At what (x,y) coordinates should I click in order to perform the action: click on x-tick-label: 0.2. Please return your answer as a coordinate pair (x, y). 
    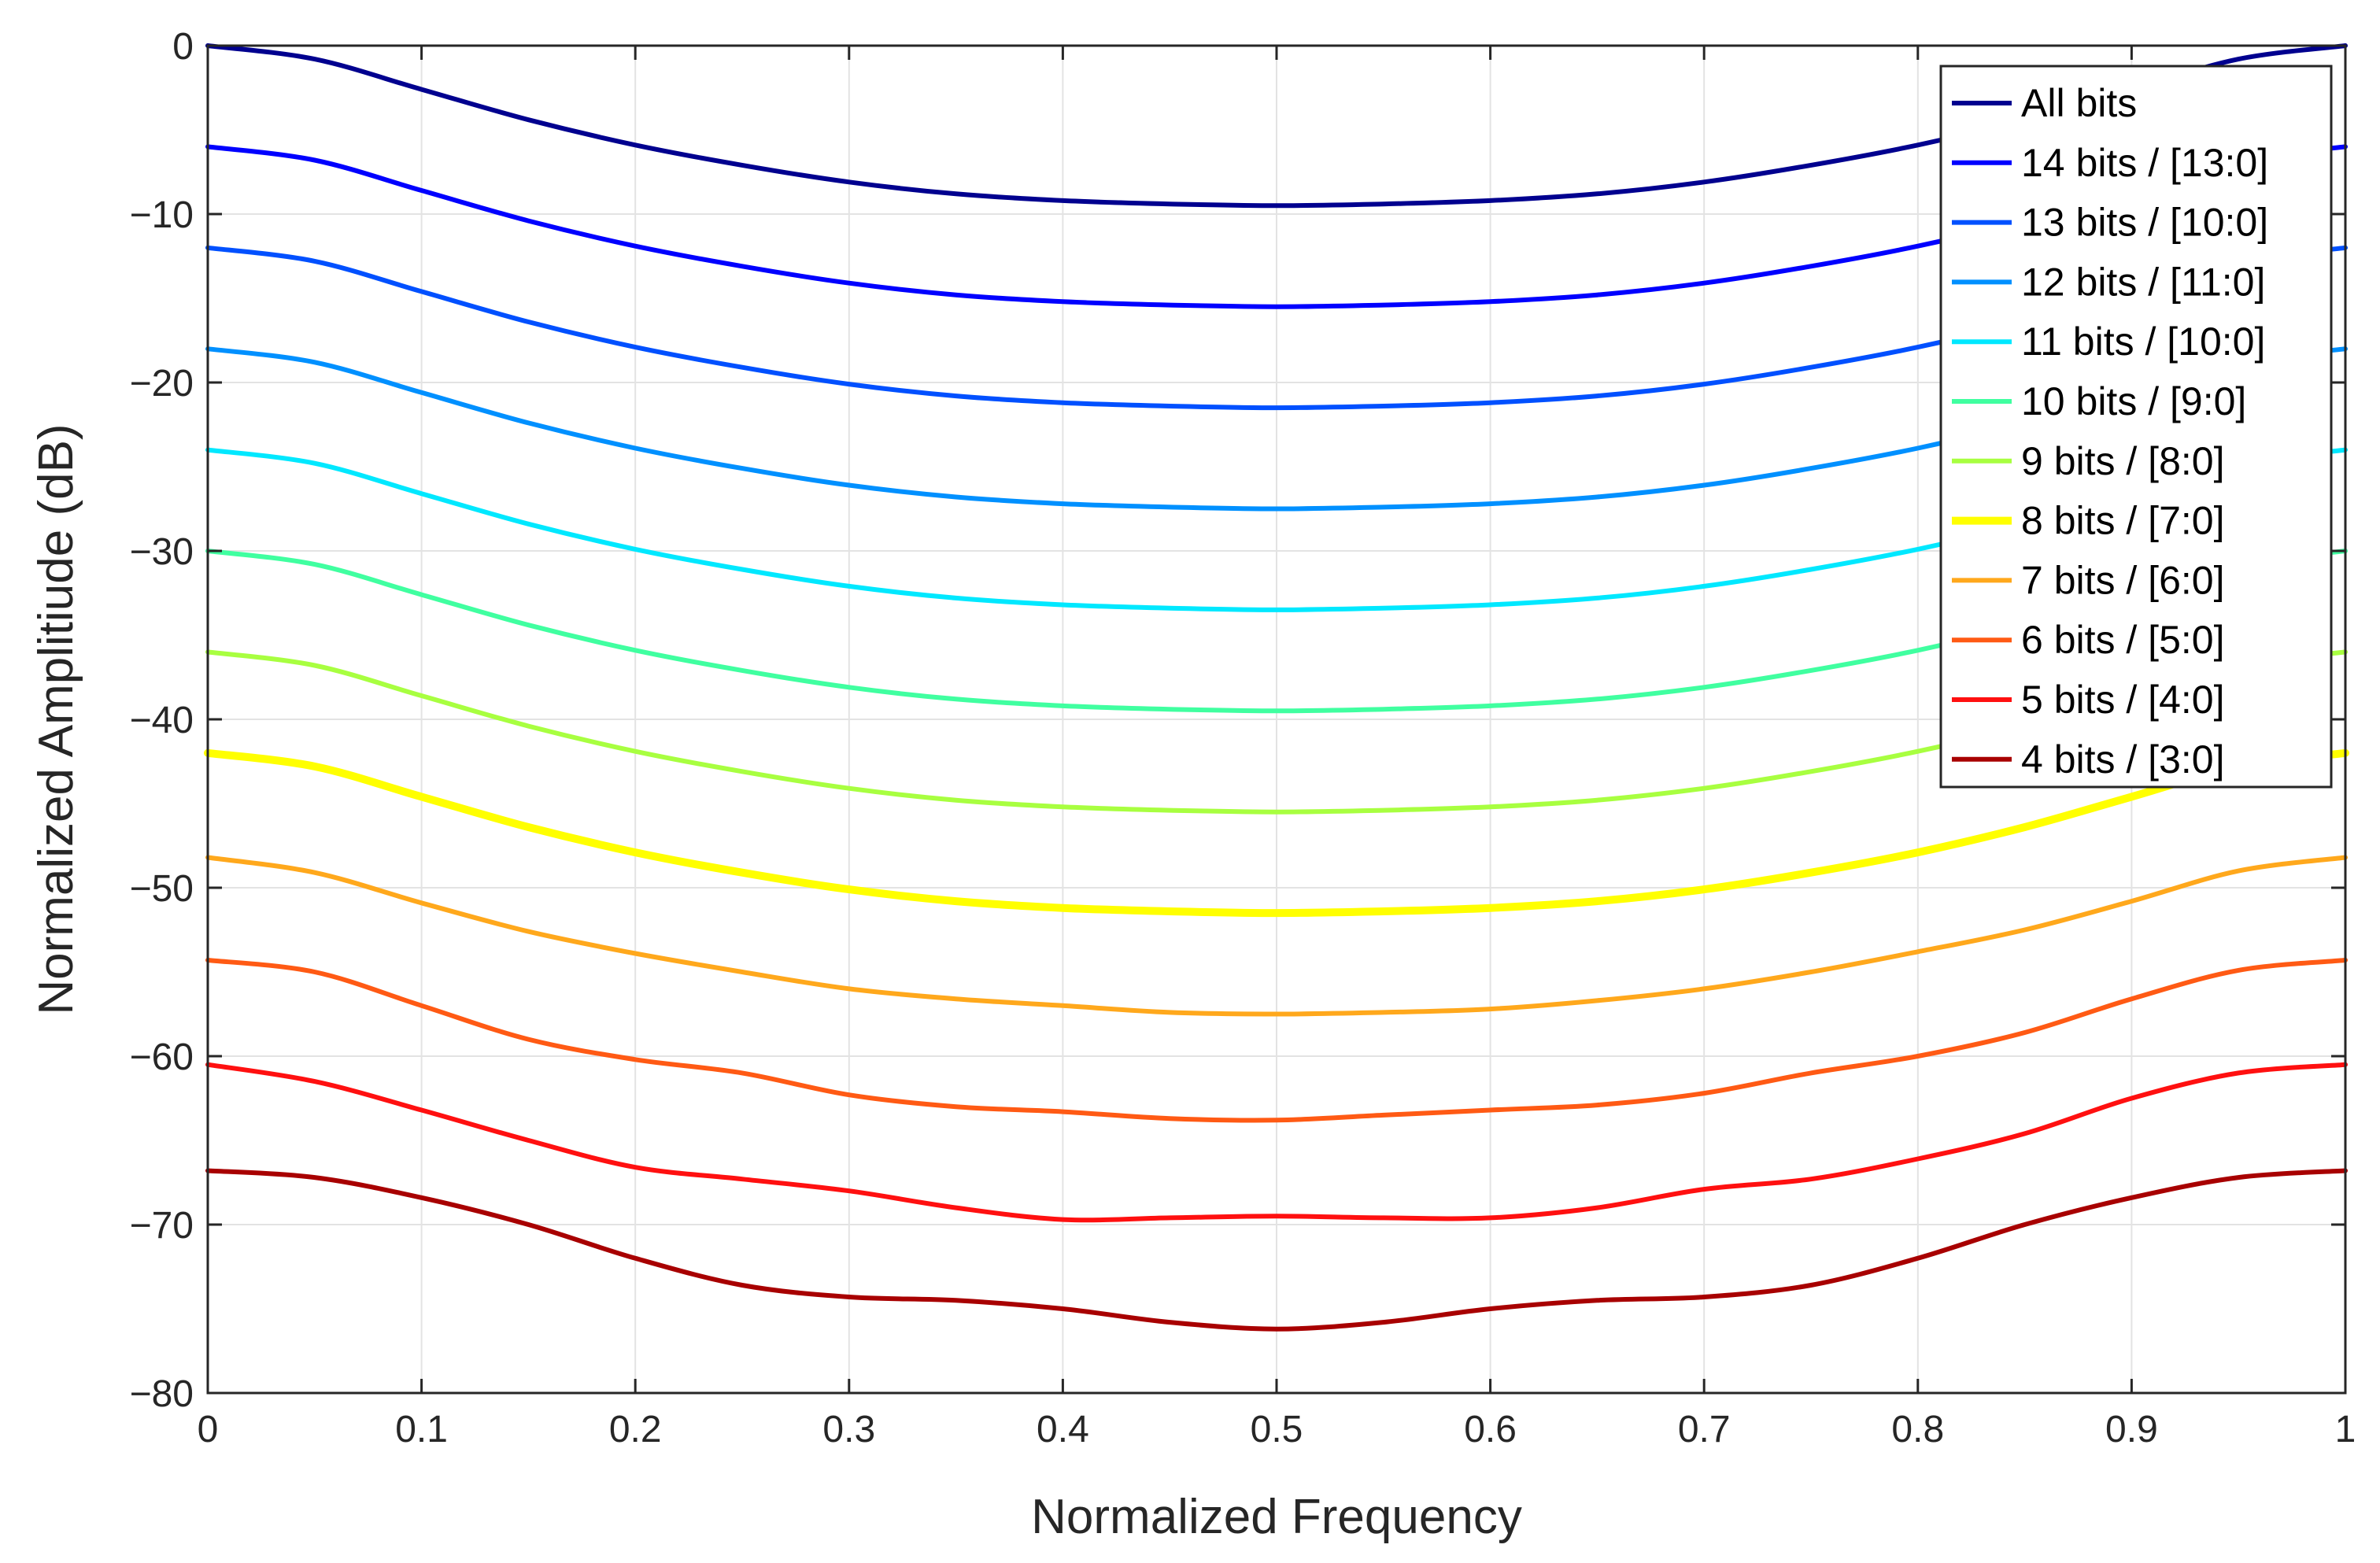
    Looking at the image, I should click on (635, 1430).